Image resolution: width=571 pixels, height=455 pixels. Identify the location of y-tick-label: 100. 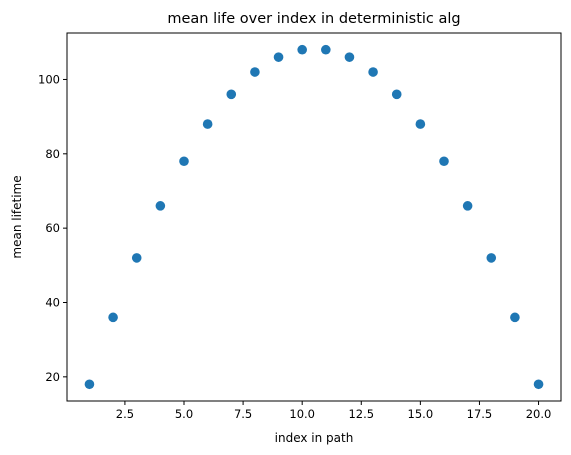
(49, 79).